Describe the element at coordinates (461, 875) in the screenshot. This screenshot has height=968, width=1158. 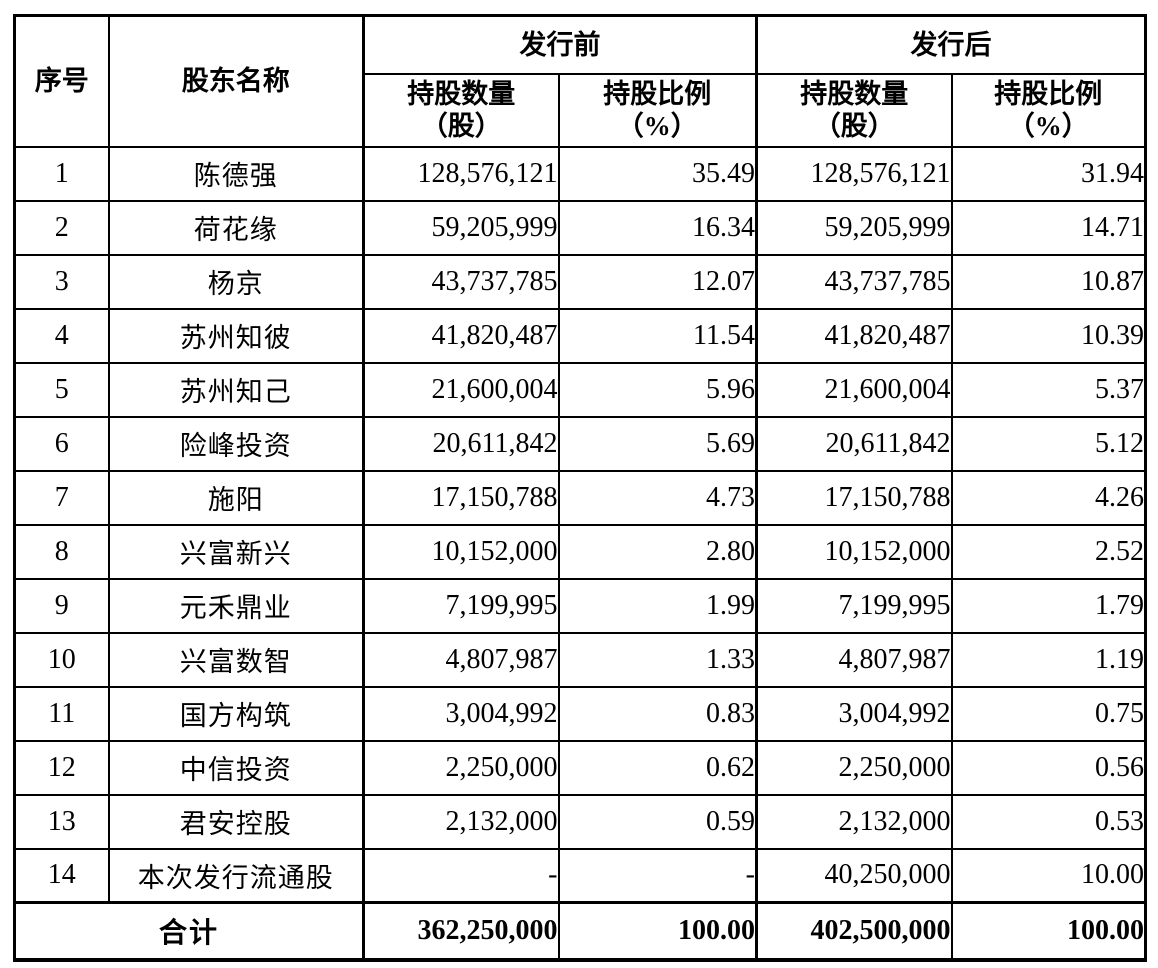
I see `cell-pre-qty: -` at that location.